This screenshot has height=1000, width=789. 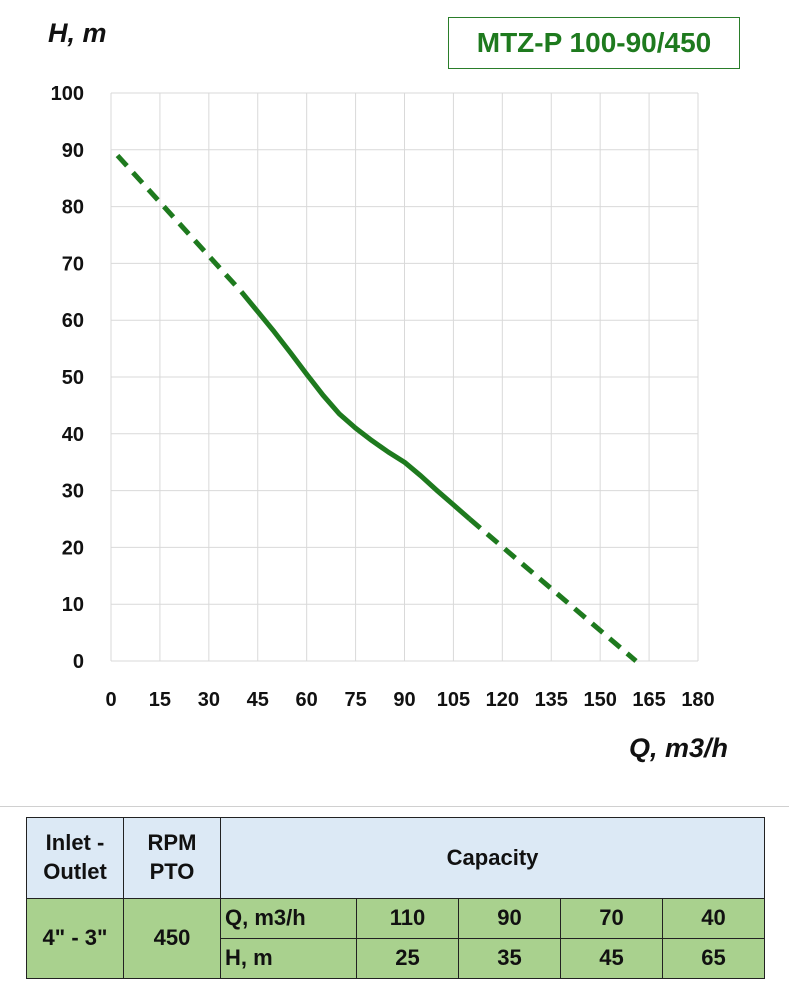 I want to click on h-value-cell: 25, so click(x=407, y=958).